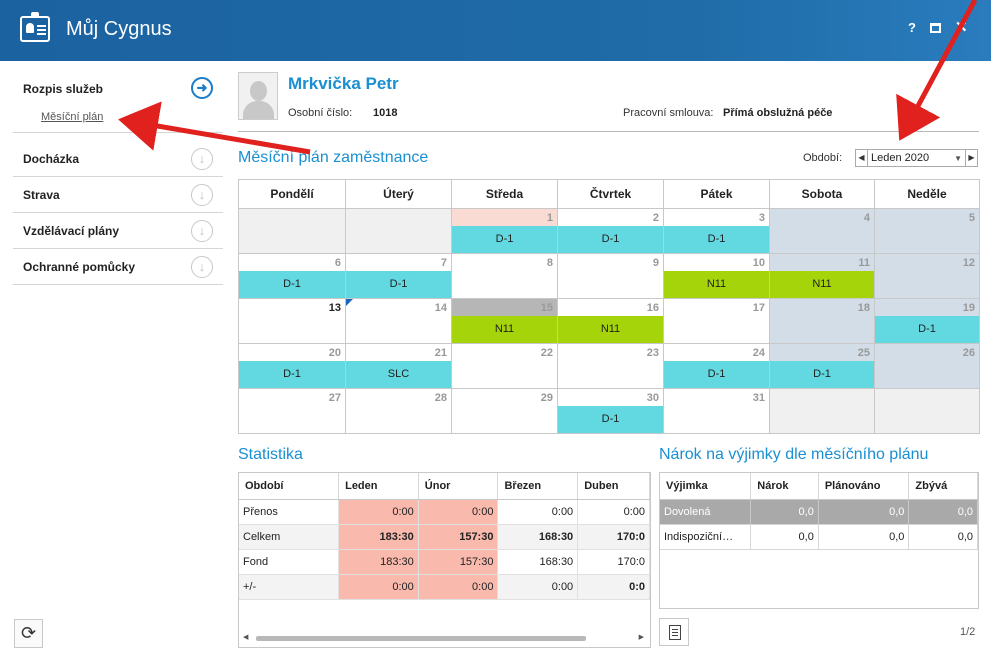  I want to click on calendar-day-19: 19 D-1, so click(927, 321).